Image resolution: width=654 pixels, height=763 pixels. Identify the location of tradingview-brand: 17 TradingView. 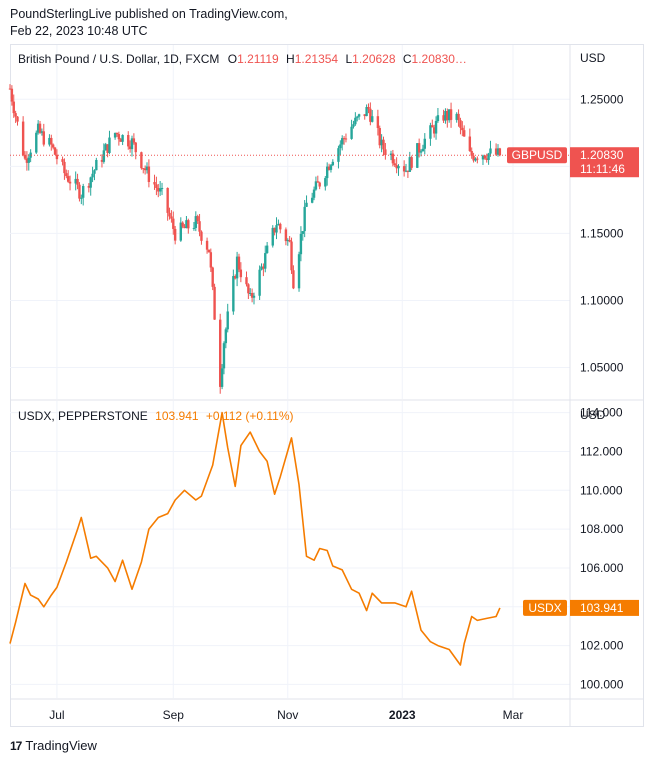
(53, 745).